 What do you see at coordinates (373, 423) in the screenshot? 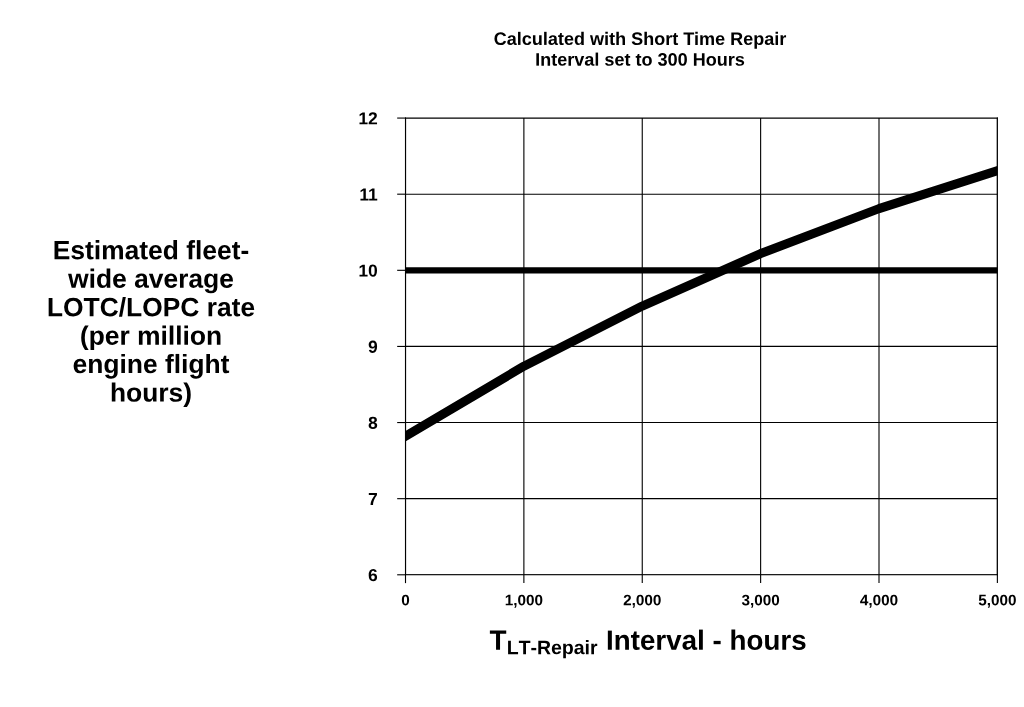
I see `y-tick-label: 8` at bounding box center [373, 423].